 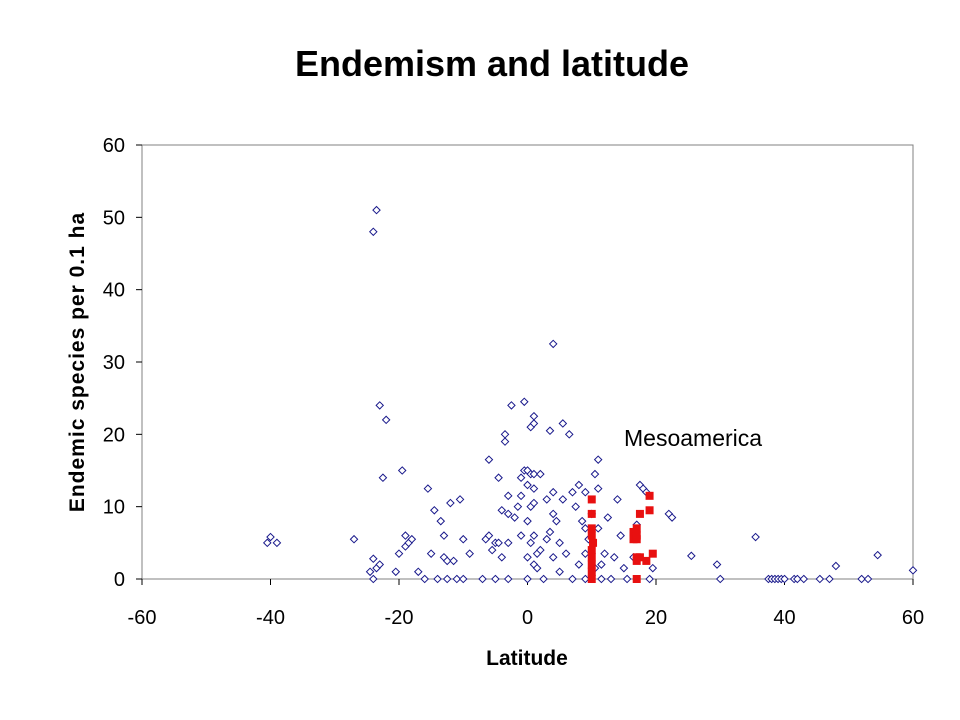 What do you see at coordinates (142, 618) in the screenshot?
I see `x-tick-label: -60` at bounding box center [142, 618].